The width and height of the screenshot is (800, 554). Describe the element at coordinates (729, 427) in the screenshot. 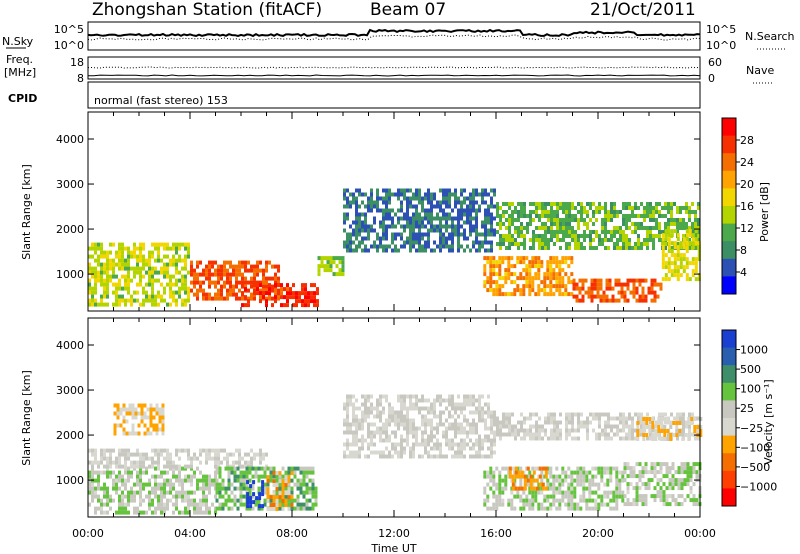

I see `velocity-colorbar-segment` at that location.